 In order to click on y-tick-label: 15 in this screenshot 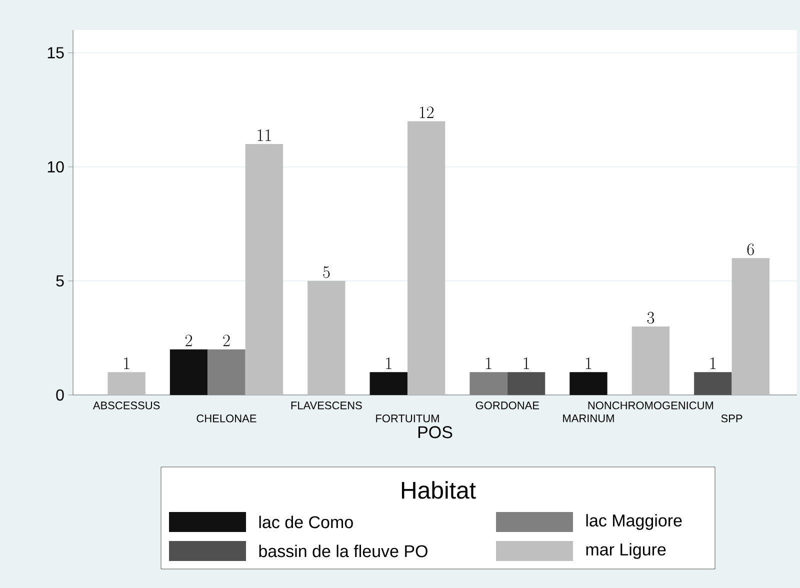, I will do `click(56, 52)`.